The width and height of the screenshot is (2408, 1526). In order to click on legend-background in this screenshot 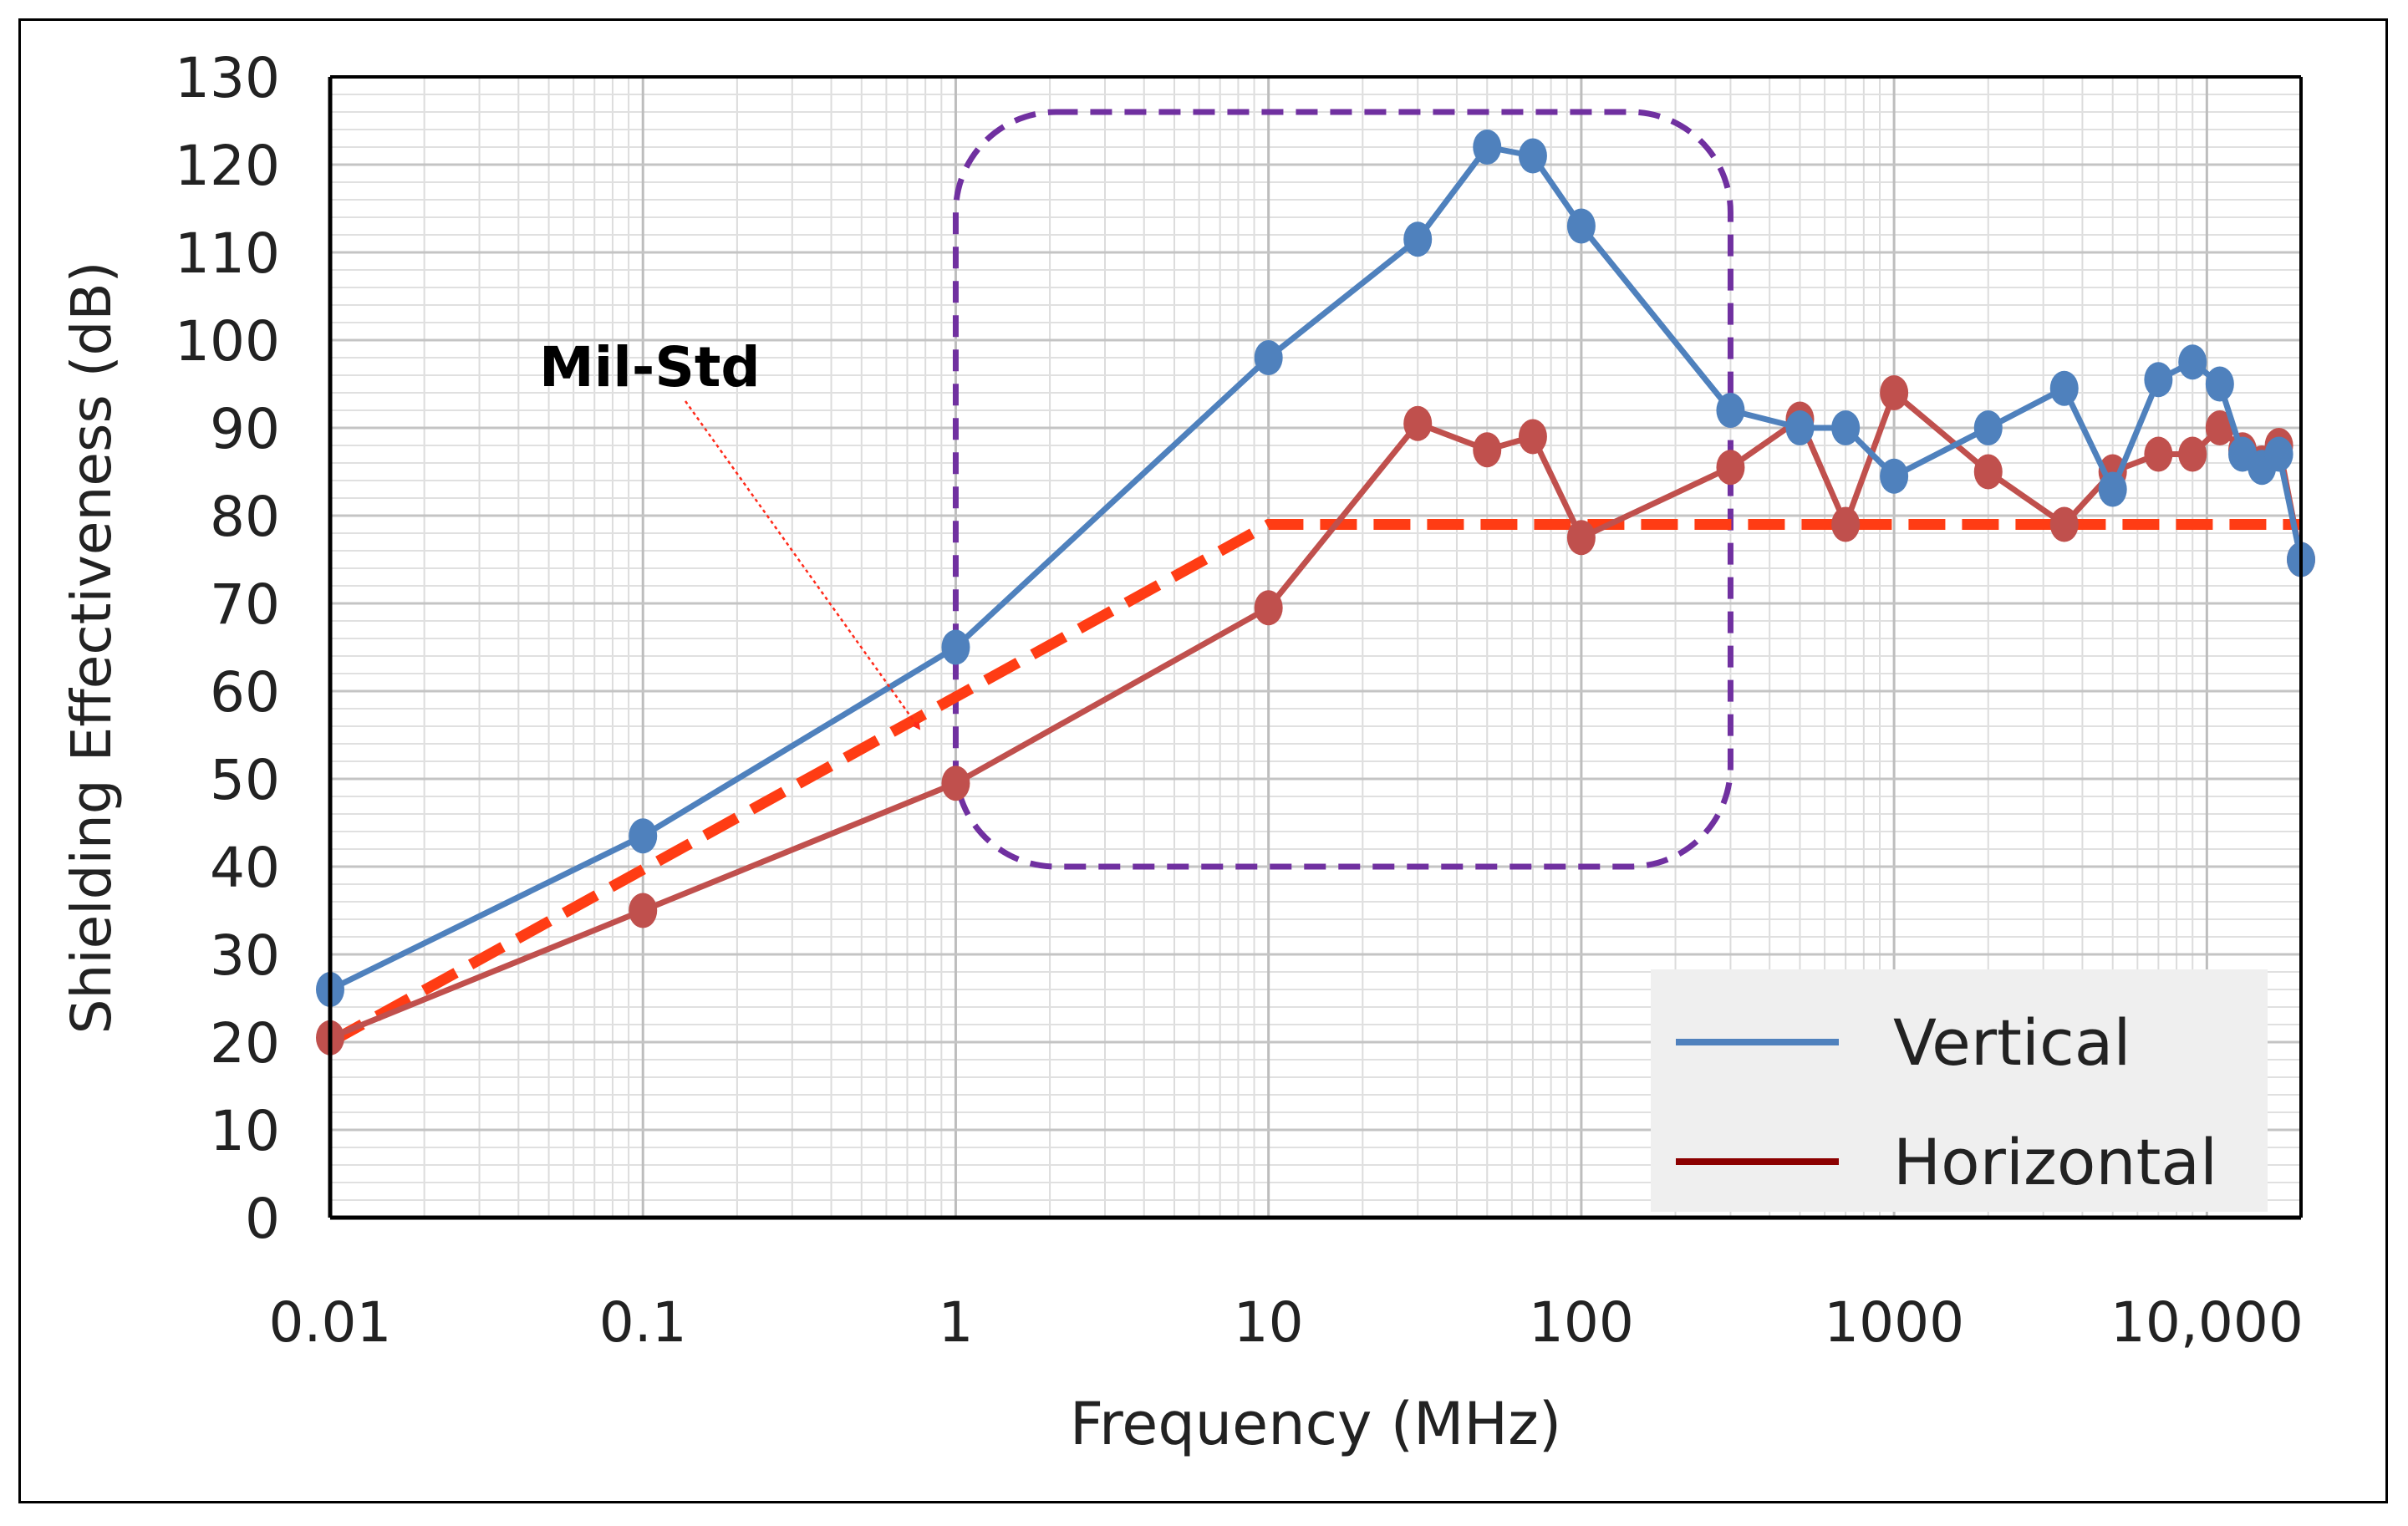, I will do `click(1959, 1091)`.